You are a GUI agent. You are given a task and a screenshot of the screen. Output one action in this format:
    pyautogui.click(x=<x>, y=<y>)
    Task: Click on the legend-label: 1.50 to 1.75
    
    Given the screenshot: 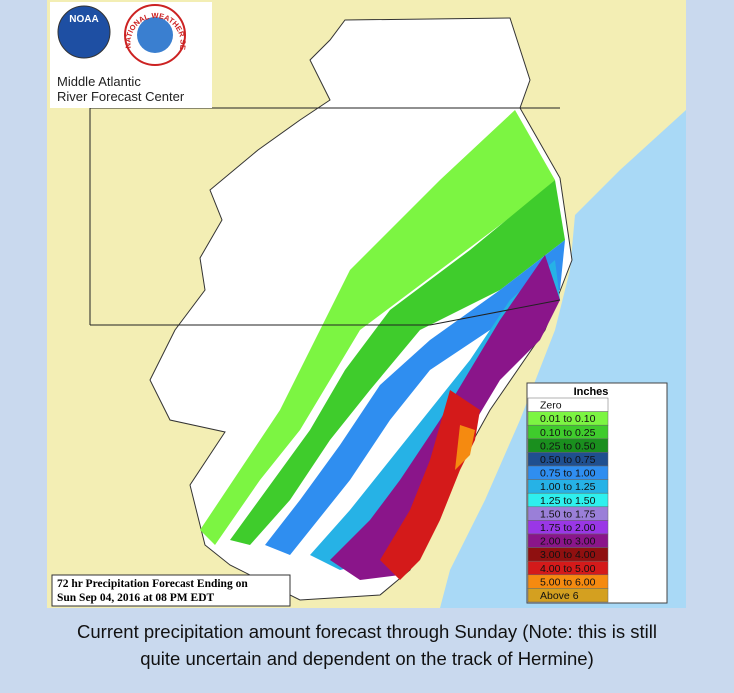 What is the action you would take?
    pyautogui.click(x=568, y=514)
    